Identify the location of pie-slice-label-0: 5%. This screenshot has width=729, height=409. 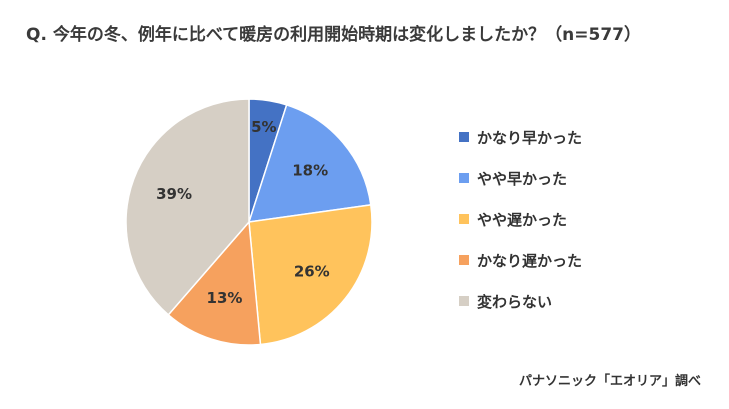
(263, 127).